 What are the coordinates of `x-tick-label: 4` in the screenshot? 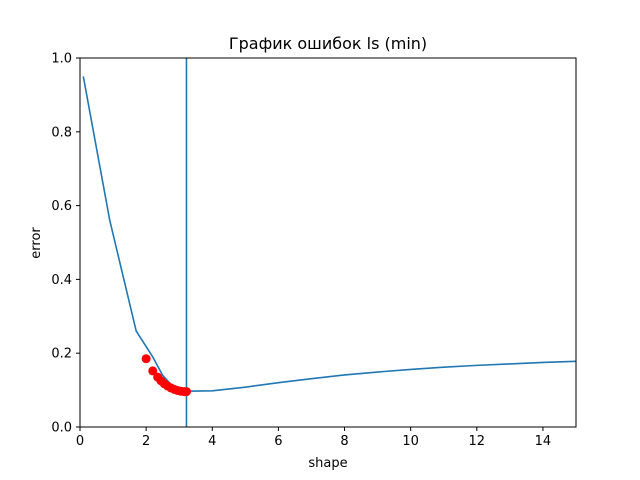 It's located at (212, 441).